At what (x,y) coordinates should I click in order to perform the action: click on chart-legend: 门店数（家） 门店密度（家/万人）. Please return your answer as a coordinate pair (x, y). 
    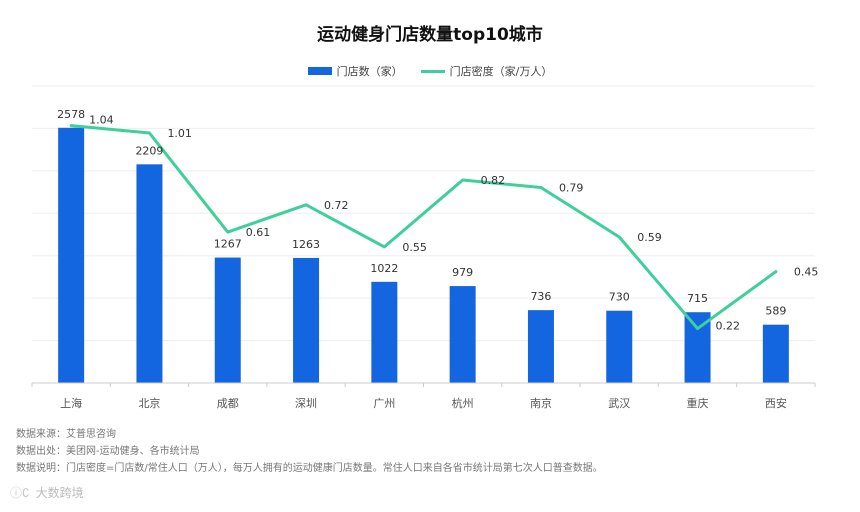
    Looking at the image, I should click on (430, 71).